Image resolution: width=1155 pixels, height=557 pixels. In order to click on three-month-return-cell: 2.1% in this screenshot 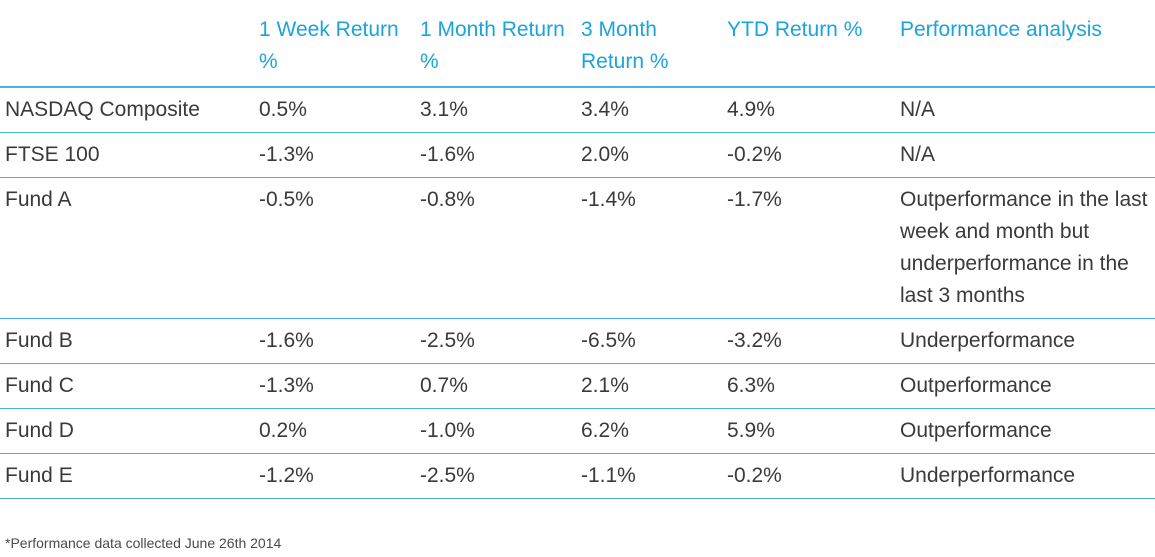, I will do `click(649, 386)`.